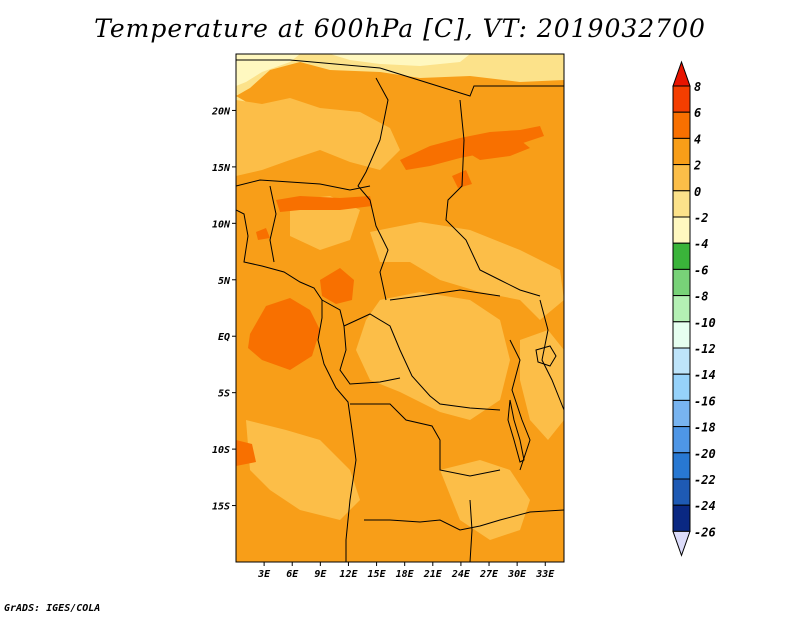 The height and width of the screenshot is (618, 800). I want to click on lake-tanganyika, so click(516, 431).